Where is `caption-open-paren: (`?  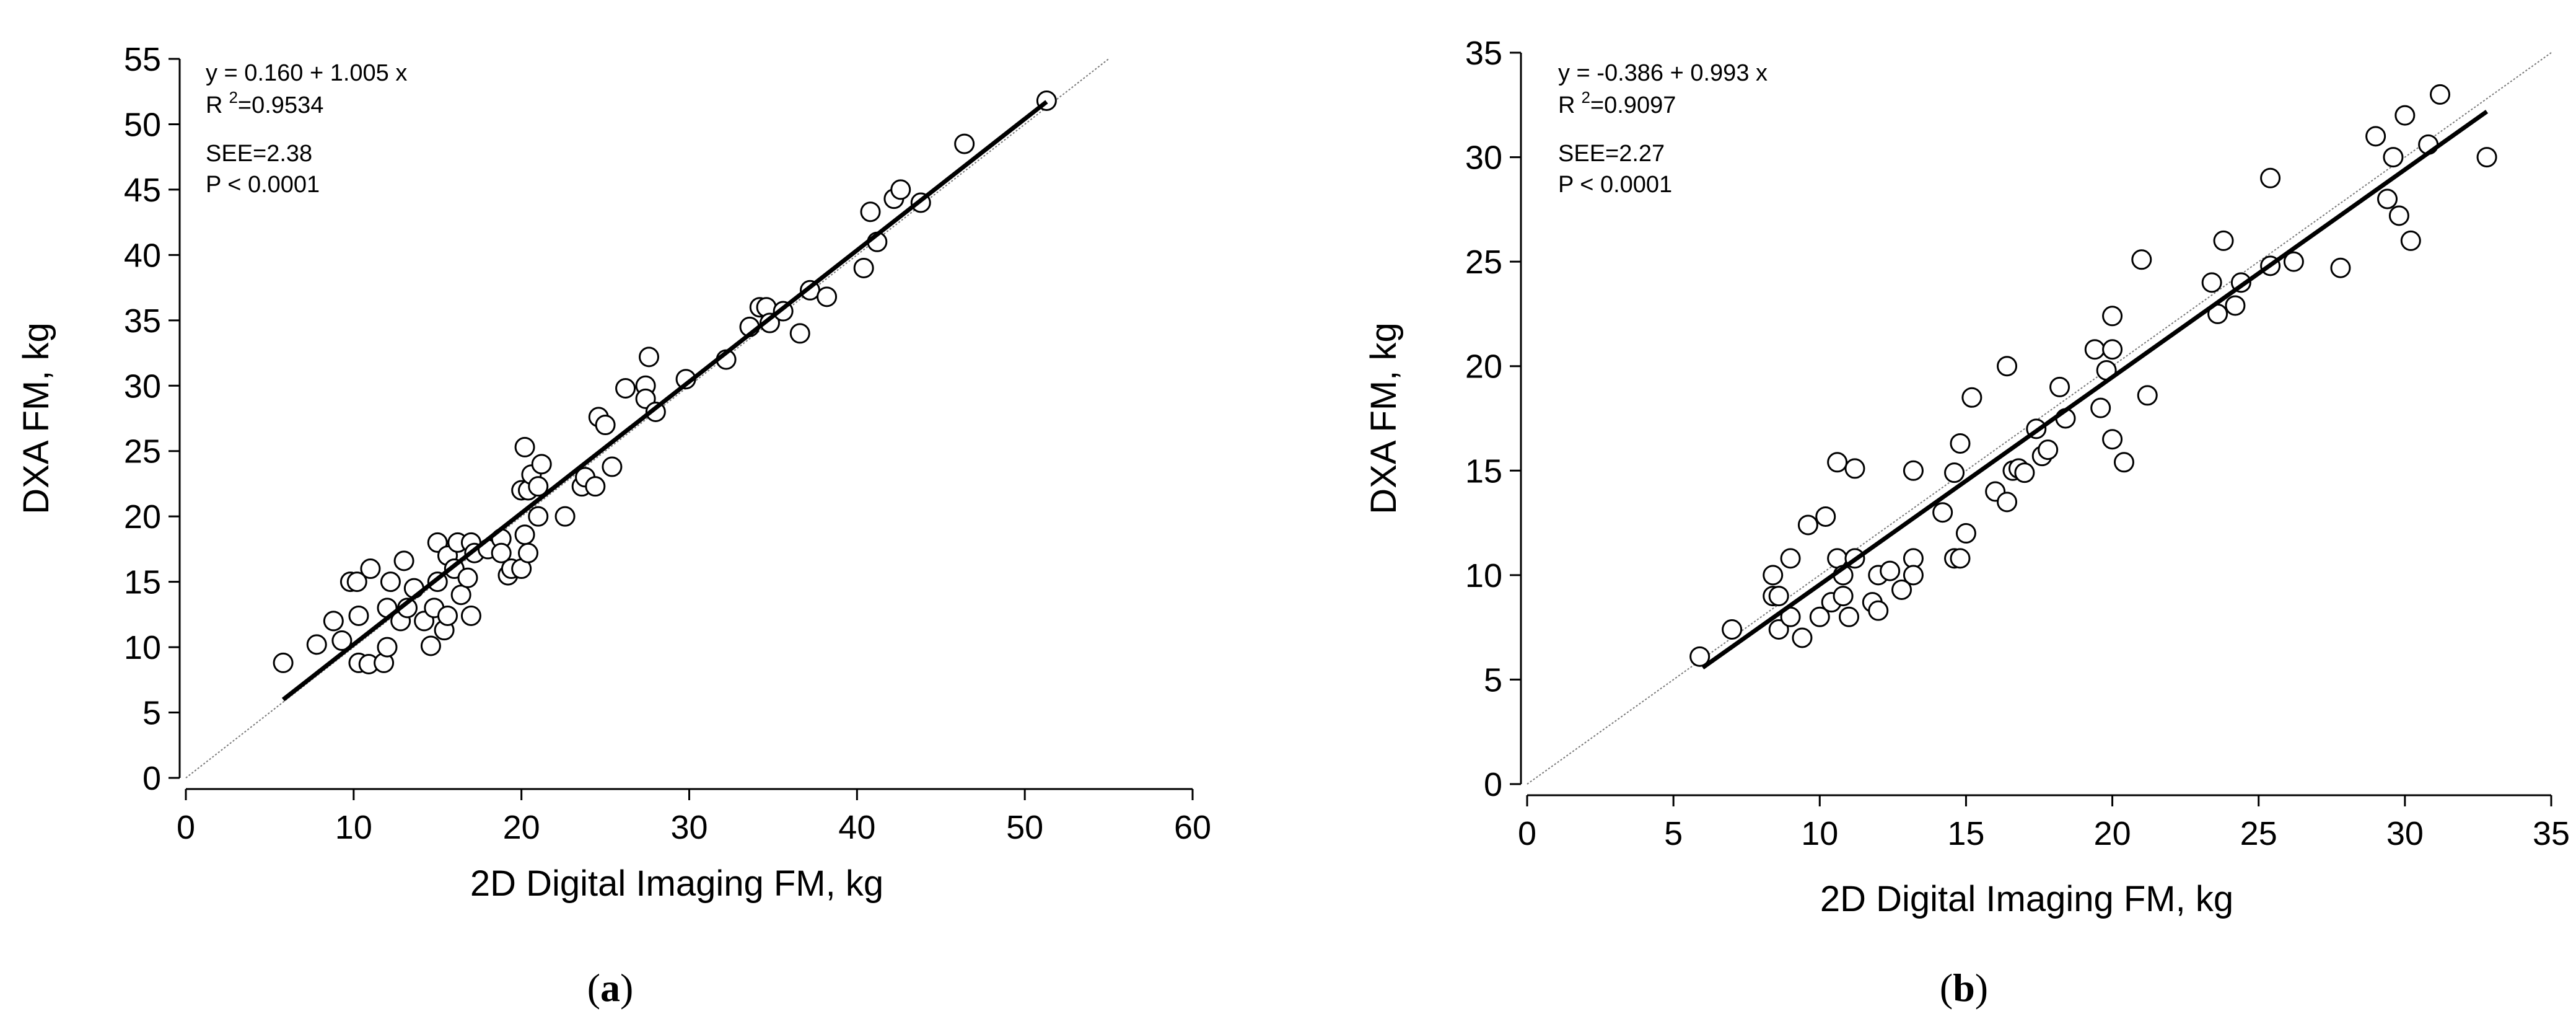 caption-open-paren: ( is located at coordinates (593, 988).